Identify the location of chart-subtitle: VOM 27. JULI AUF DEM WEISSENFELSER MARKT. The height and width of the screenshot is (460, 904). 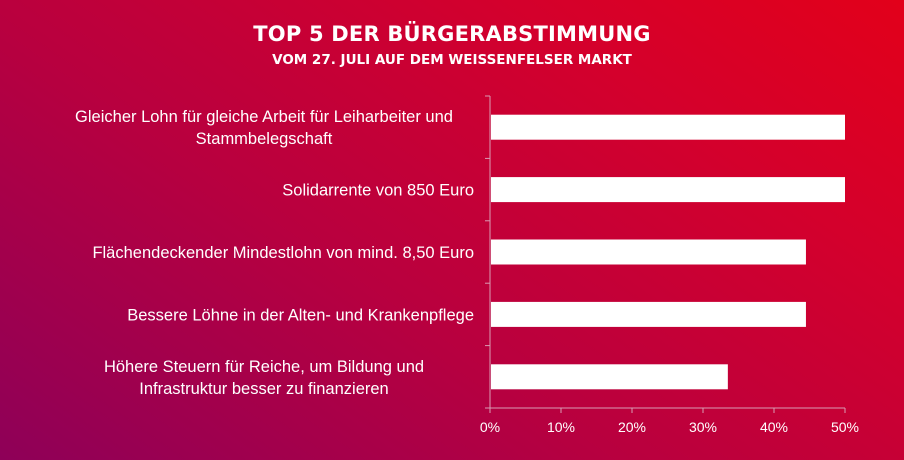
(452, 60).